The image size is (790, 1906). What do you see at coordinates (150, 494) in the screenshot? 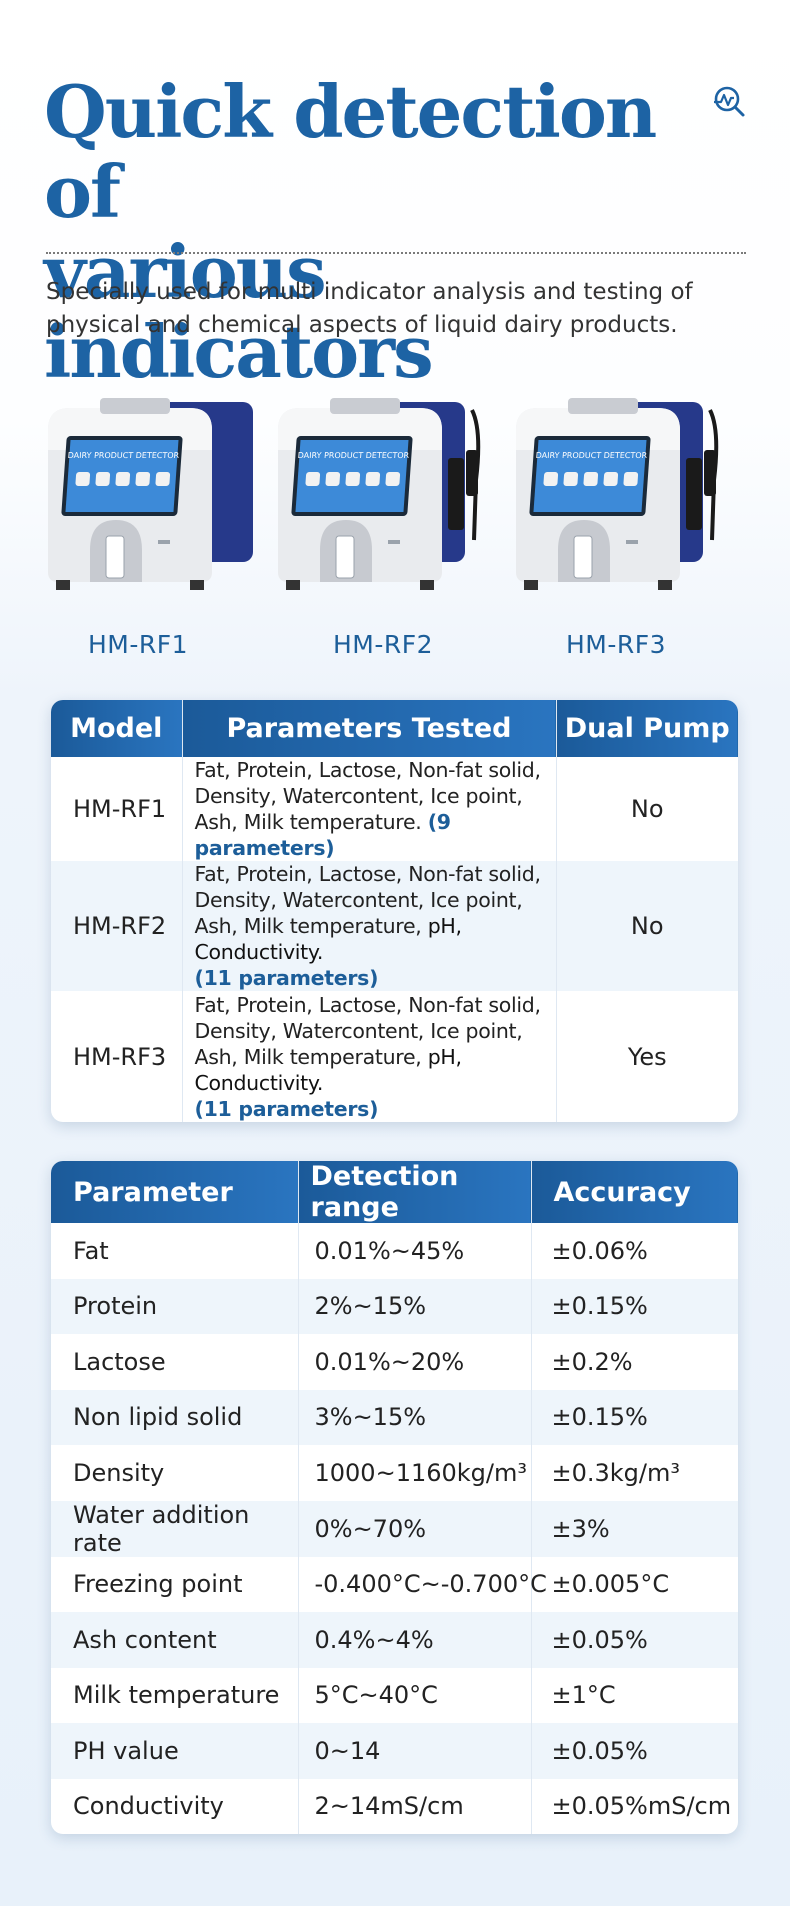
I see `product-image-hm-rf1: DAIRY PRODUCT DETECTOR` at bounding box center [150, 494].